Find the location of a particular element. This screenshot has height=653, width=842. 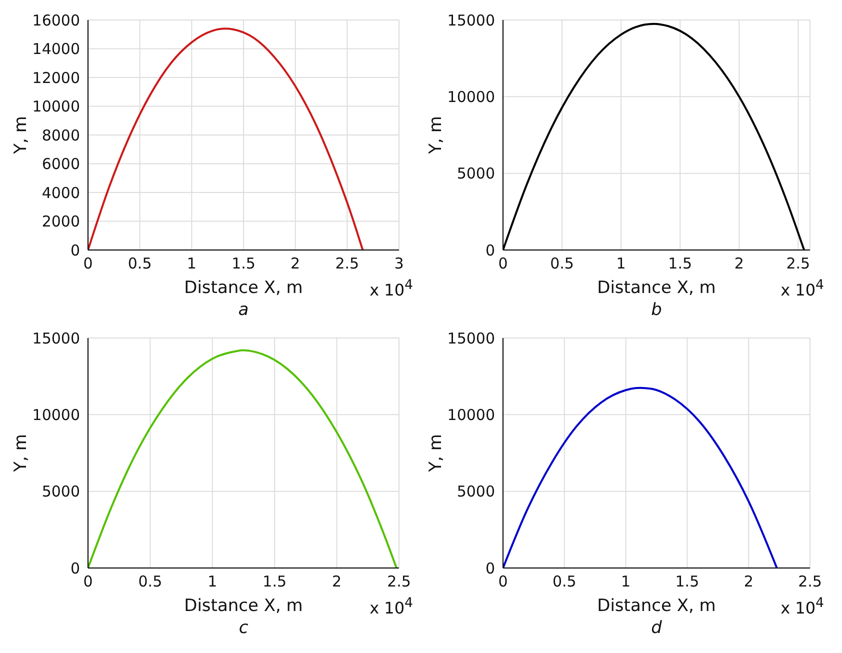

y-tick-label: 6000 is located at coordinates (61, 164).